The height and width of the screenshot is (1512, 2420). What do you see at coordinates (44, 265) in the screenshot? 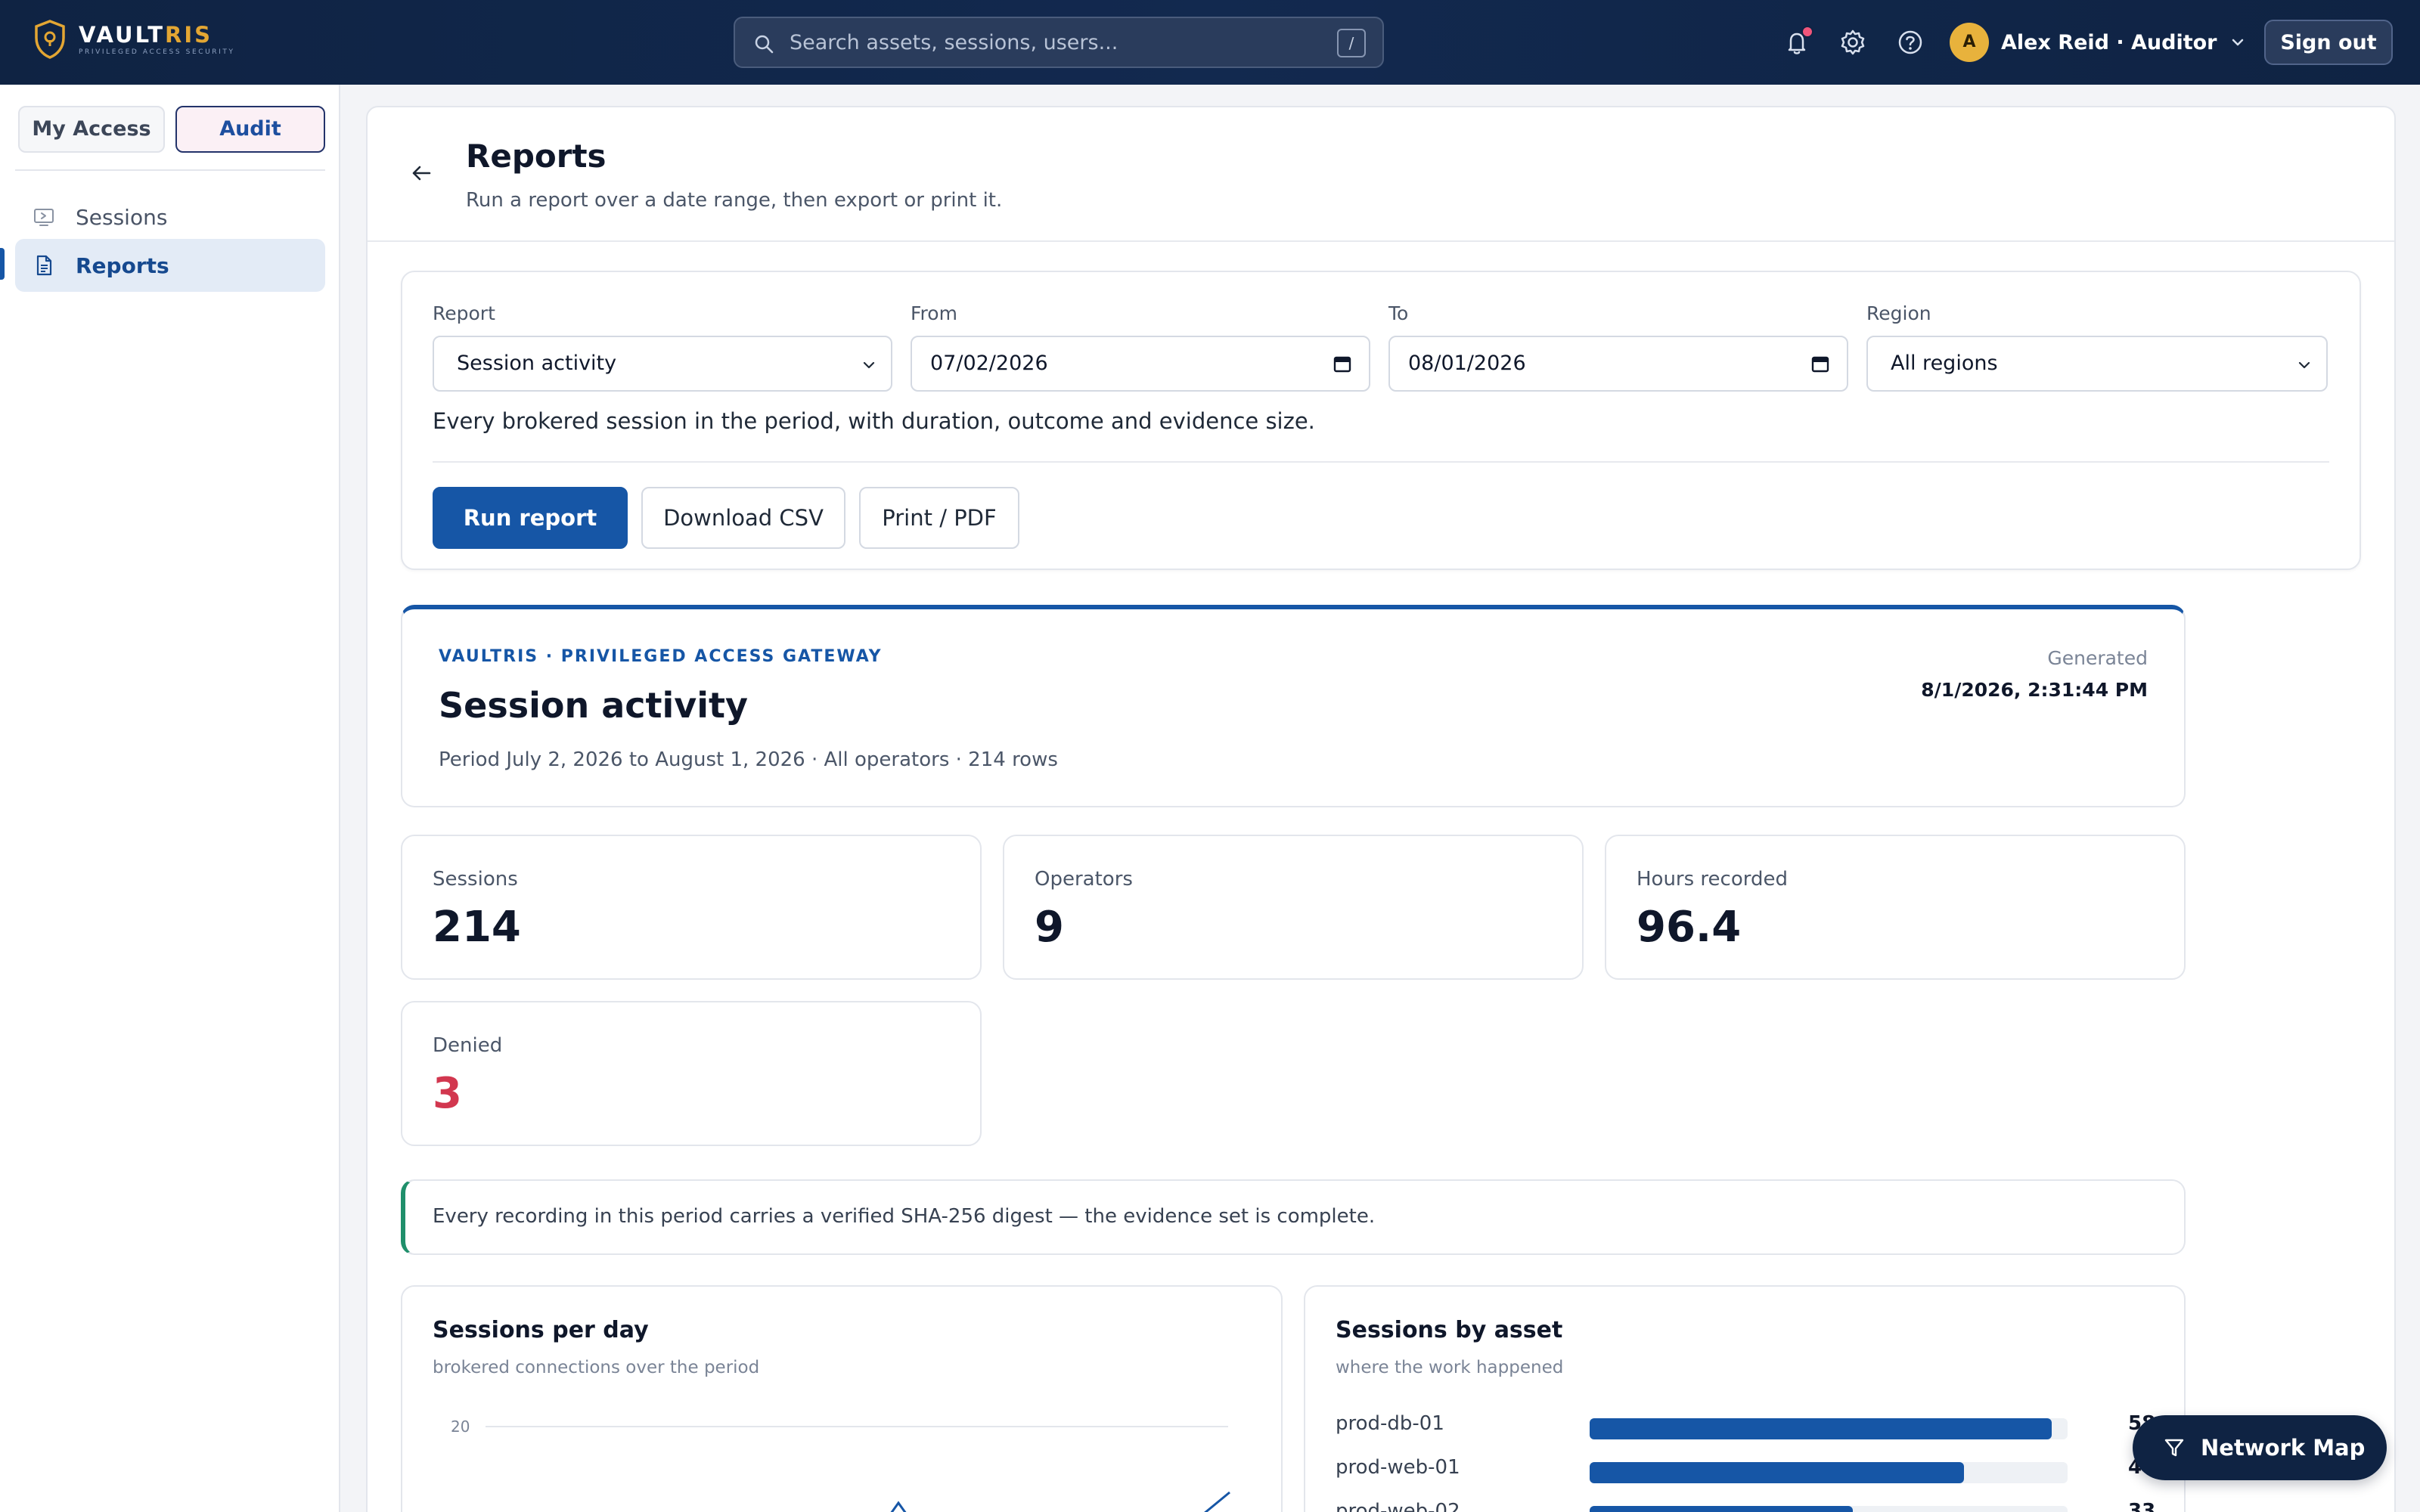
I see `document-icon` at bounding box center [44, 265].